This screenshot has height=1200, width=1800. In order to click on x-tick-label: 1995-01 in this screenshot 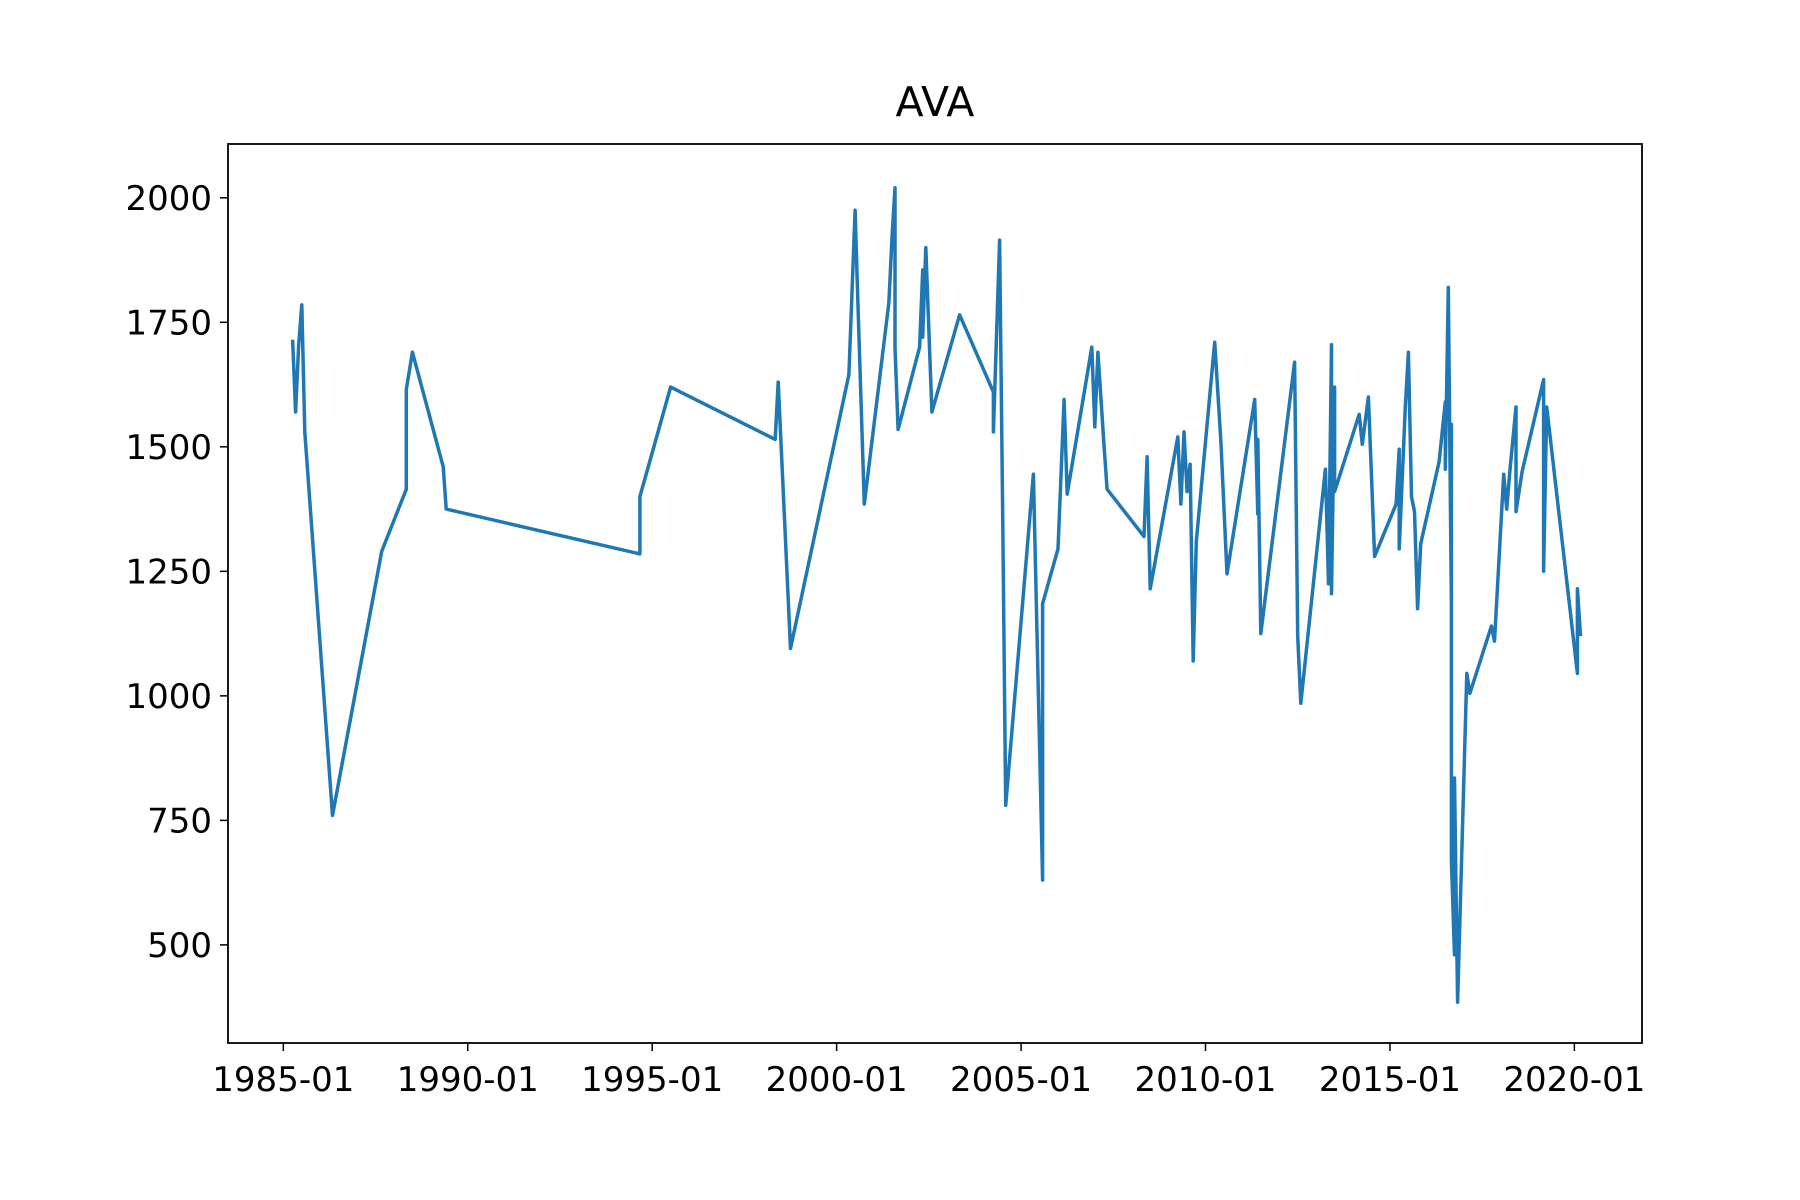, I will do `click(652, 1080)`.